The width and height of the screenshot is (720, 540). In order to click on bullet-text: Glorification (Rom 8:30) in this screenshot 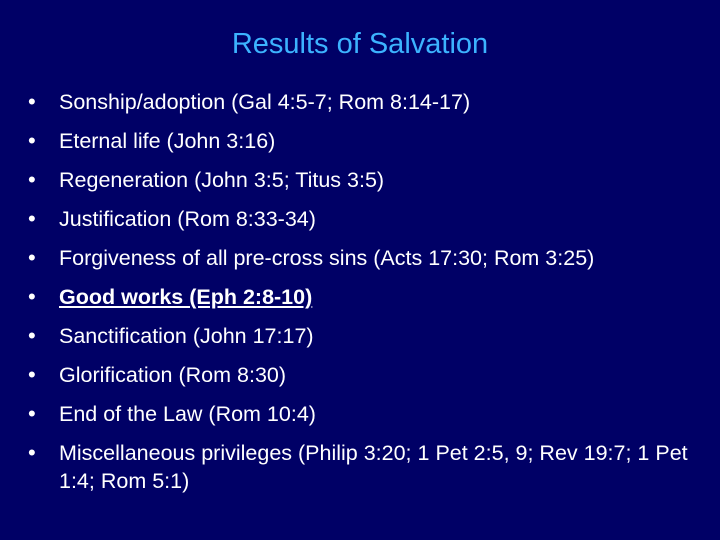, I will do `click(173, 375)`.